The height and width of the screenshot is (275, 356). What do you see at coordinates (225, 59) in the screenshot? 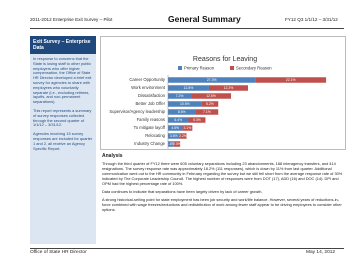
I see `chart-title: Reasons for Leaving` at bounding box center [225, 59].